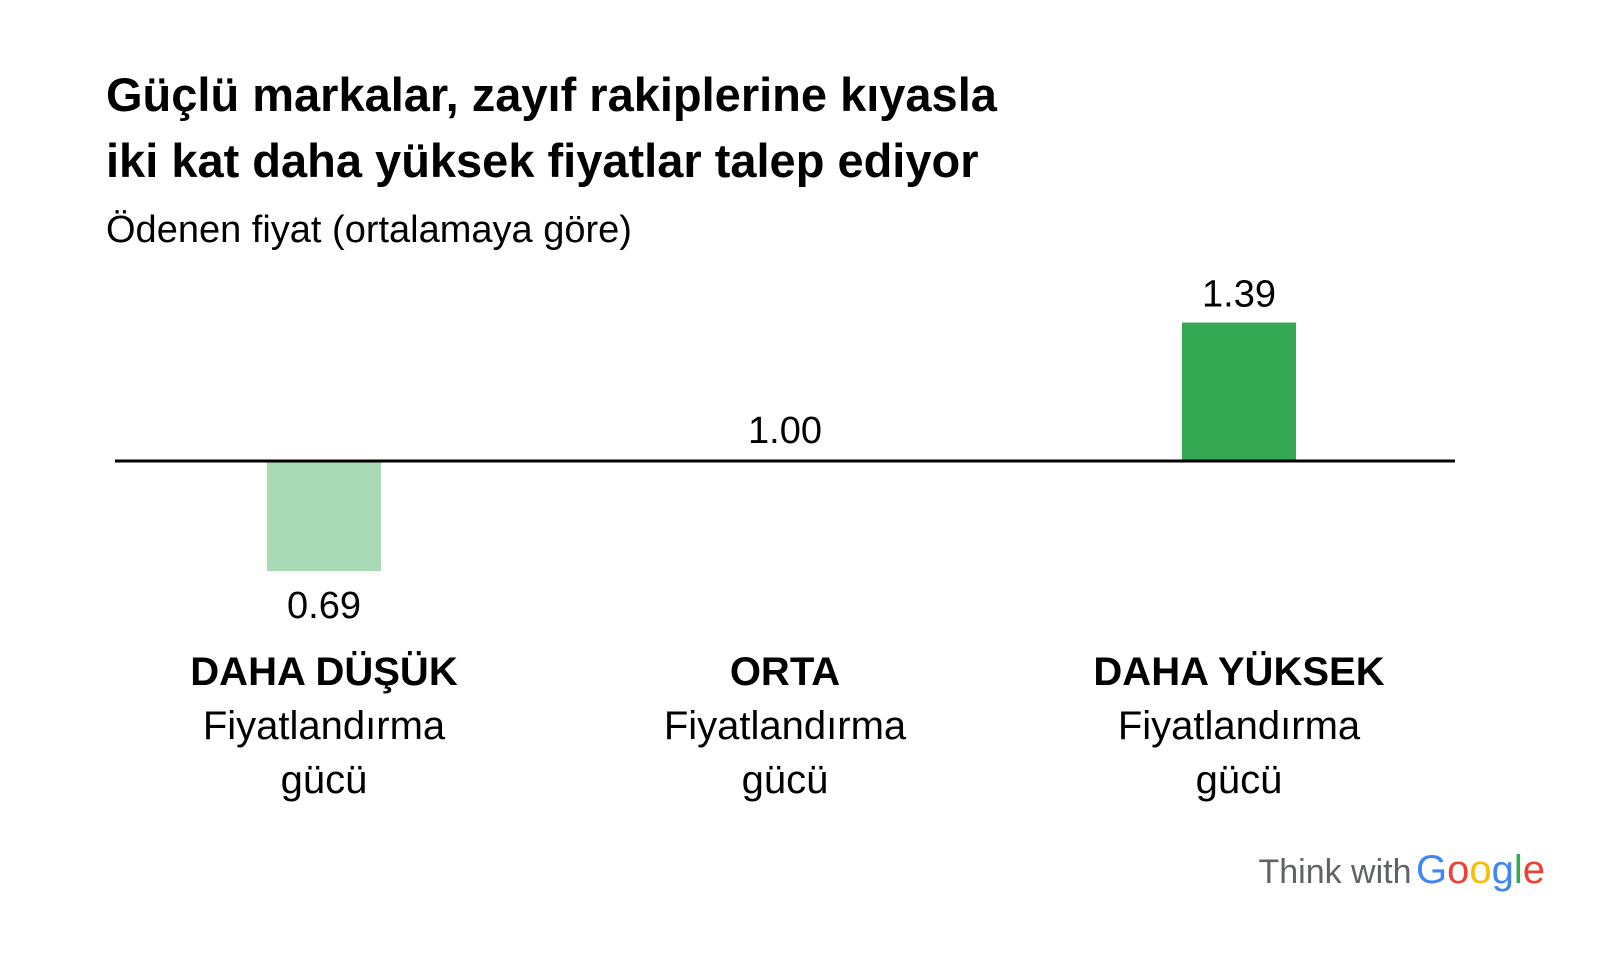  Describe the element at coordinates (1431, 870) in the screenshot. I see `google-letter: G` at that location.